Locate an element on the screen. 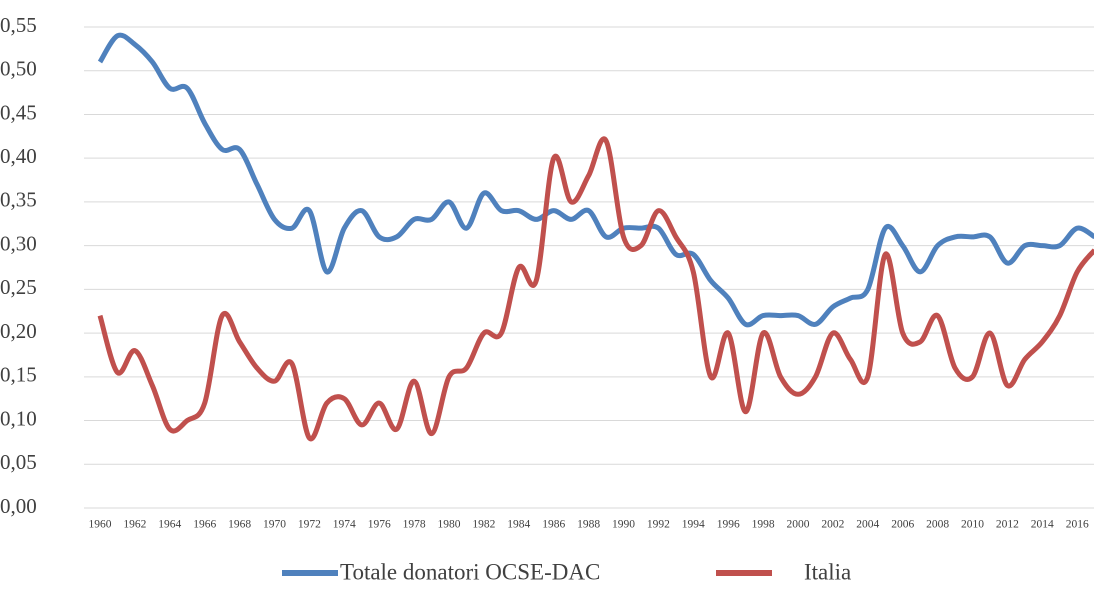 The height and width of the screenshot is (592, 1094). x-tick-label: 1980 is located at coordinates (449, 525).